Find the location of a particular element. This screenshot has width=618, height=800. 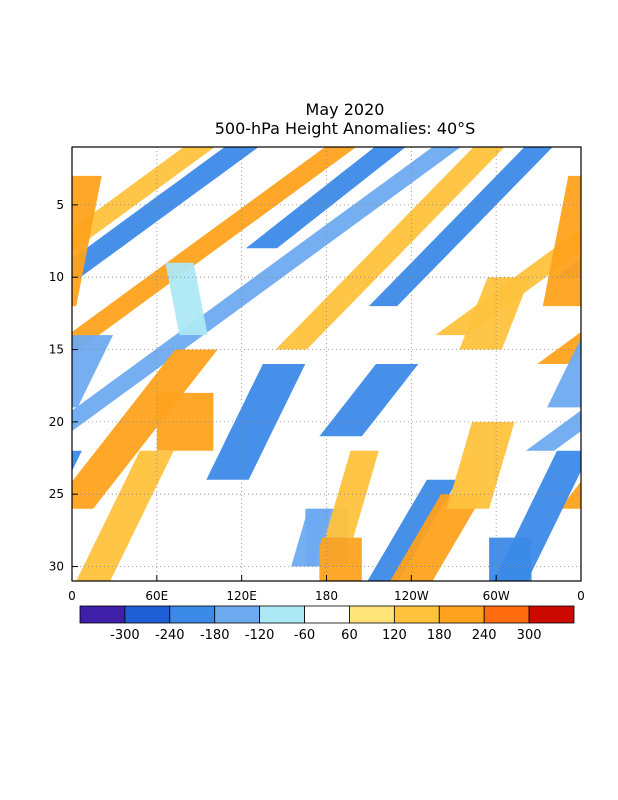

y-tick-label: 5 is located at coordinates (60, 205).